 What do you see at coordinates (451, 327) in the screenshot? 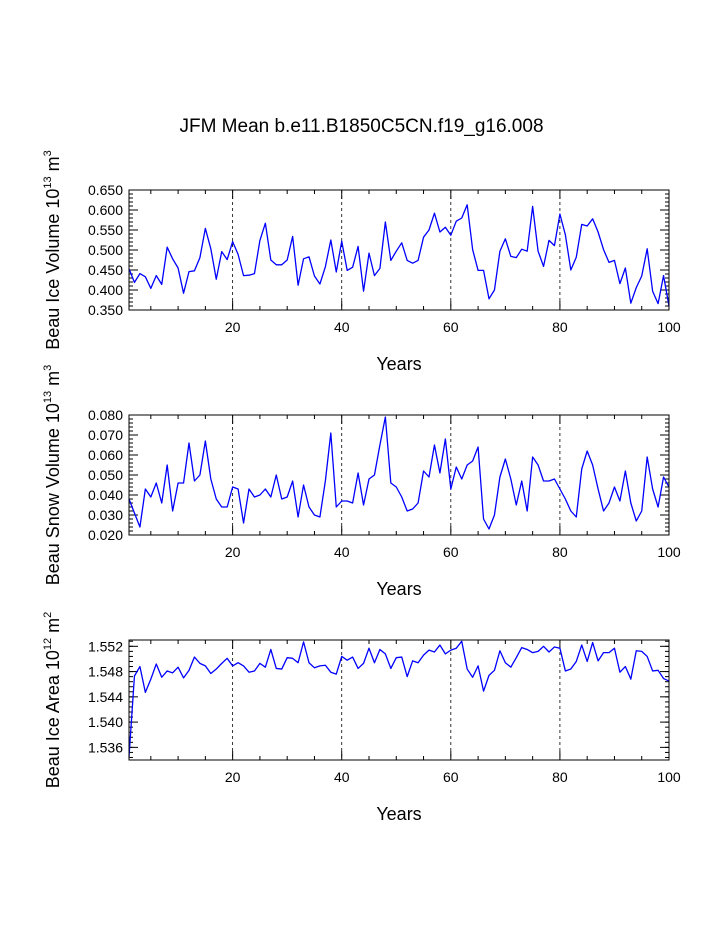
I see `ice-volume-x-tick-label: 60` at bounding box center [451, 327].